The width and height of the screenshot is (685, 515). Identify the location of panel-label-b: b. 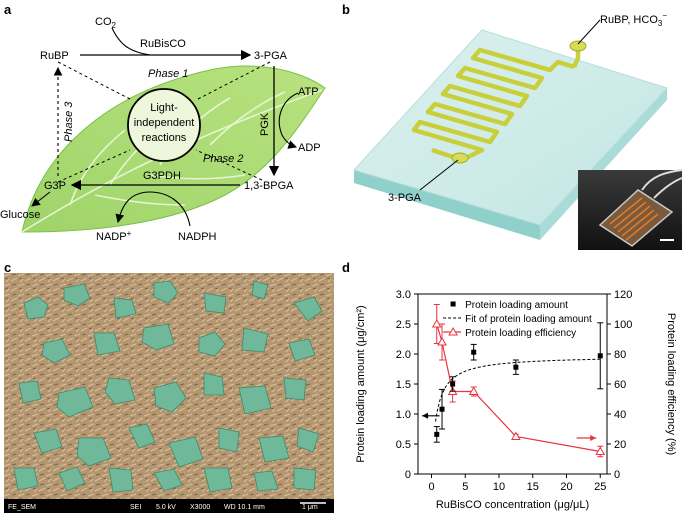
(346, 9).